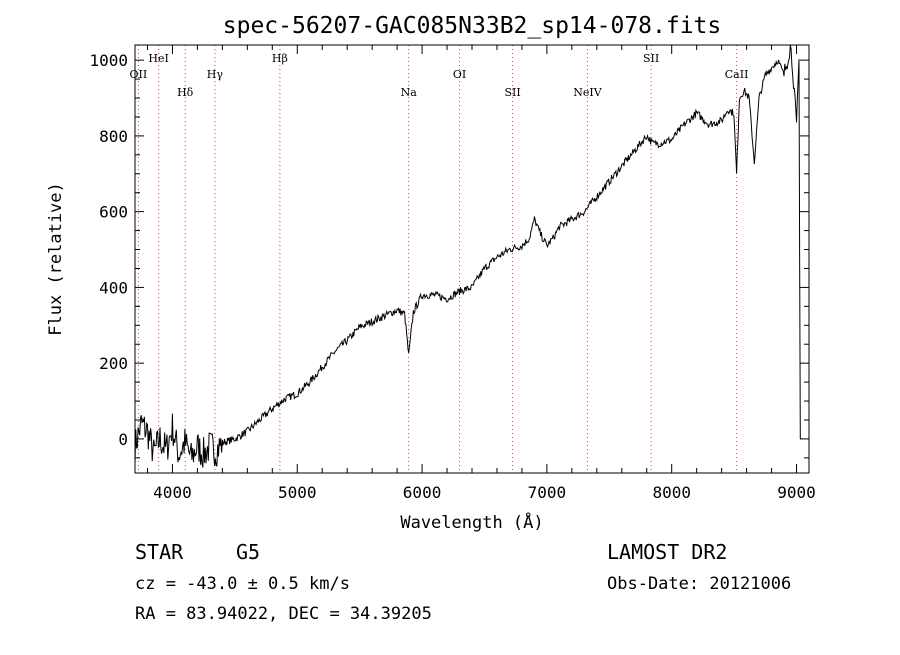 This screenshot has width=900, height=655. I want to click on y-tick-label: 800, so click(113, 136).